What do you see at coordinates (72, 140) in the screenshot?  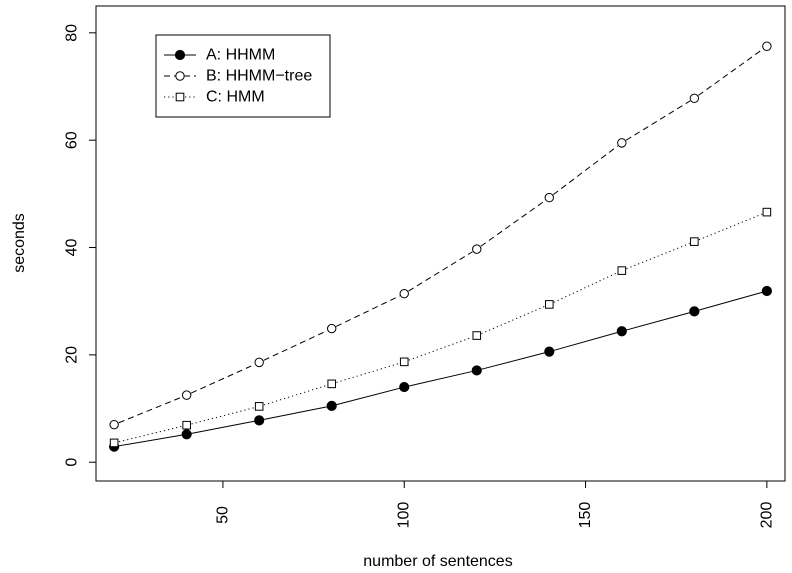 I see `y-tick-label: 60` at bounding box center [72, 140].